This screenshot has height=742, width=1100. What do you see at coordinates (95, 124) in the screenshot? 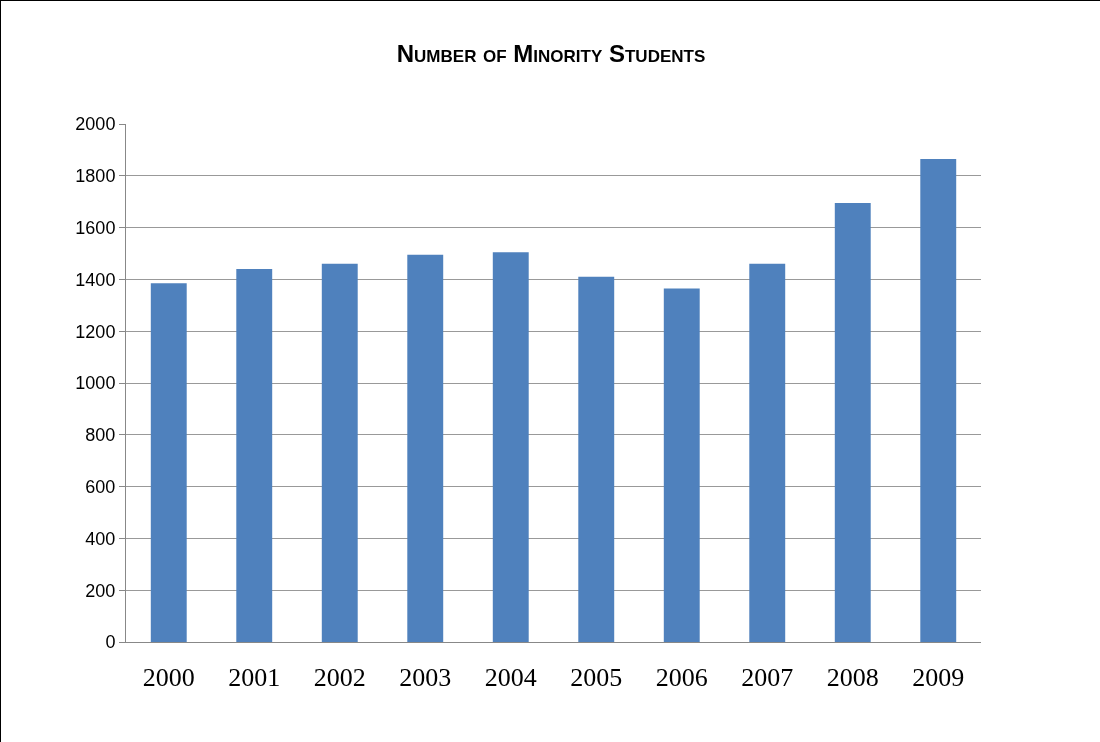
I see `y-tick-label: 2000` at bounding box center [95, 124].